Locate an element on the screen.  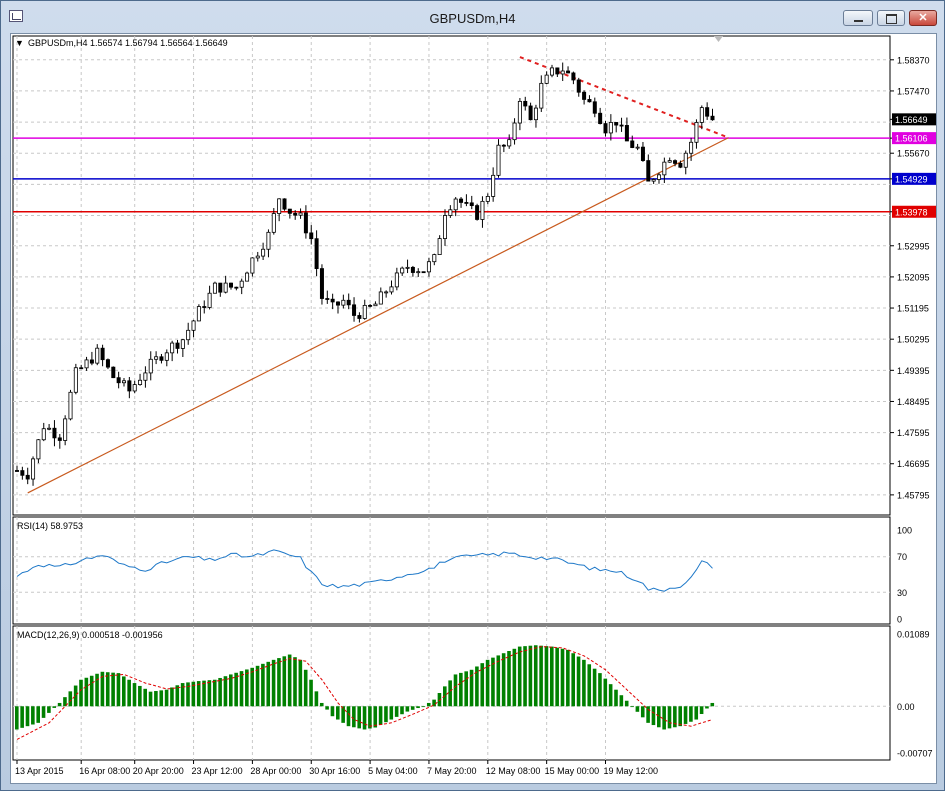
price-axis-label: 1.45795 is located at coordinates (913, 495).